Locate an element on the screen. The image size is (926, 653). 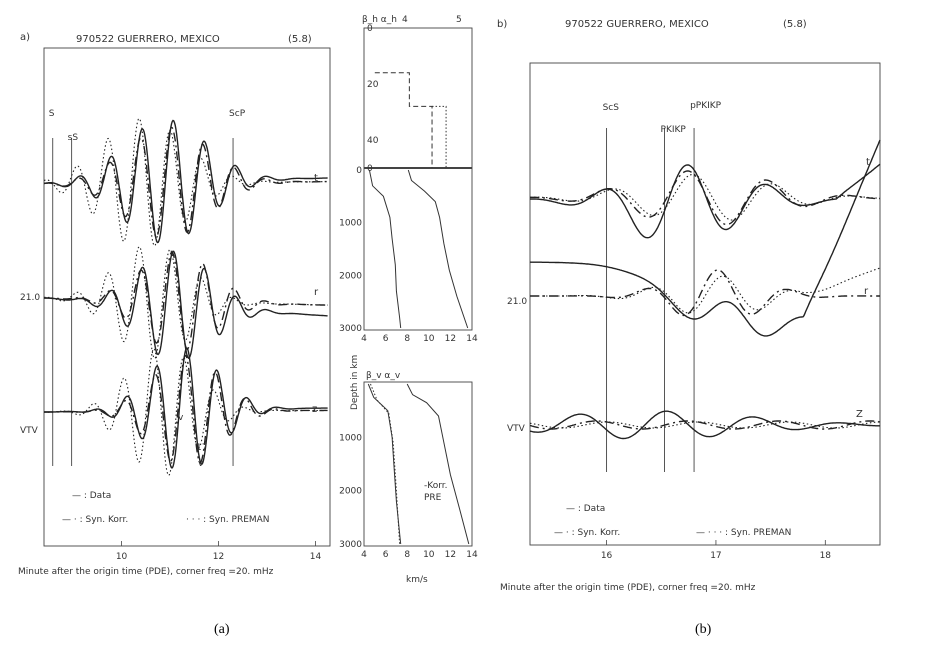
panel-a-trace-z-dashed is located at coordinates (186, 409).